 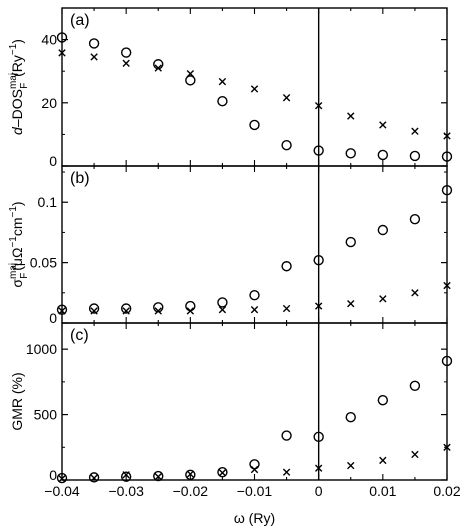 What do you see at coordinates (48, 202) in the screenshot?
I see `y-tick-label: 0.1` at bounding box center [48, 202].